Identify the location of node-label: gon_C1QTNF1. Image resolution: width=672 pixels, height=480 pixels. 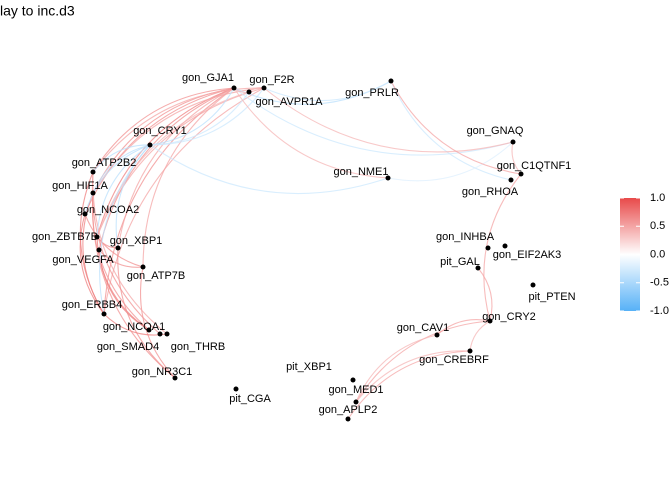
(534, 166).